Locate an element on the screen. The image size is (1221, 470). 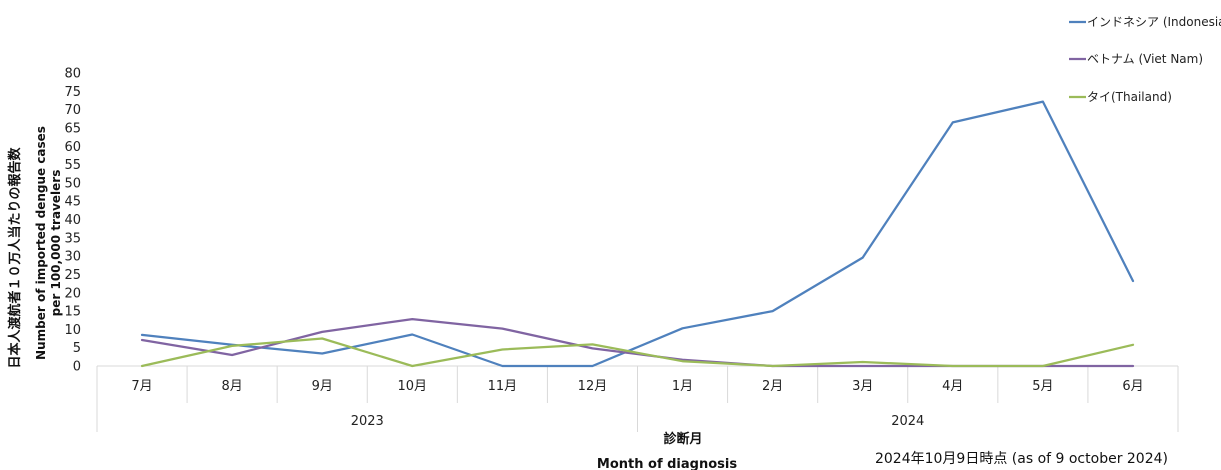
y-tick-label: 20 is located at coordinates (72, 293).